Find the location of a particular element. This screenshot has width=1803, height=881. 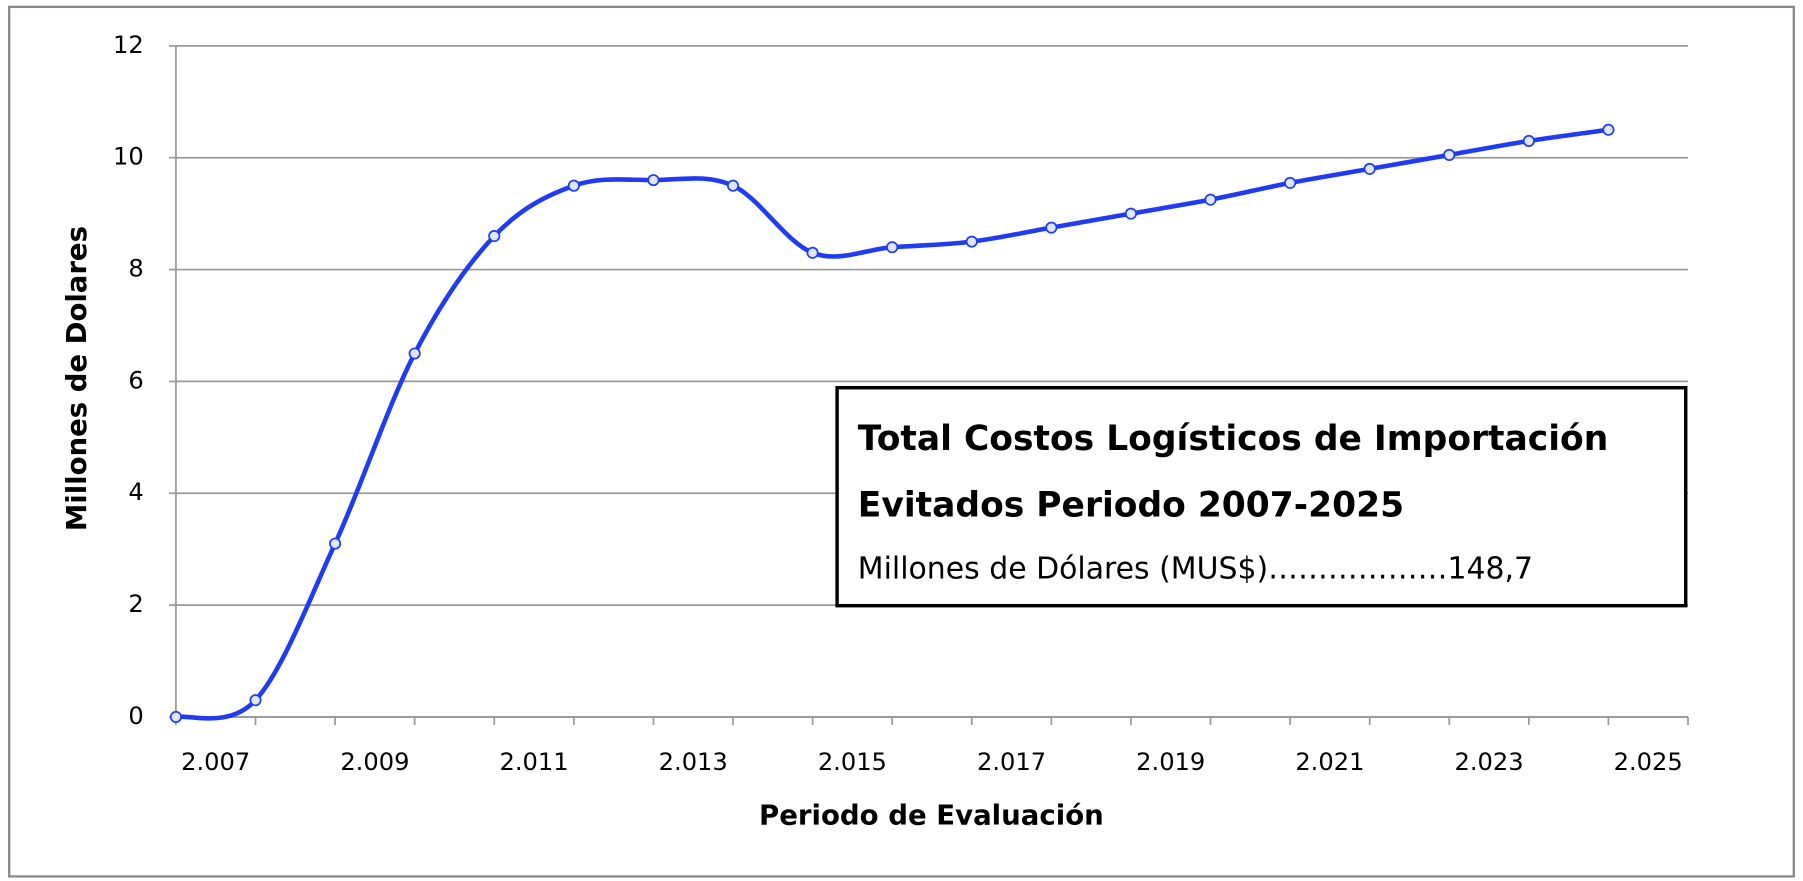

x-tick-label: 2.007 is located at coordinates (215, 762).